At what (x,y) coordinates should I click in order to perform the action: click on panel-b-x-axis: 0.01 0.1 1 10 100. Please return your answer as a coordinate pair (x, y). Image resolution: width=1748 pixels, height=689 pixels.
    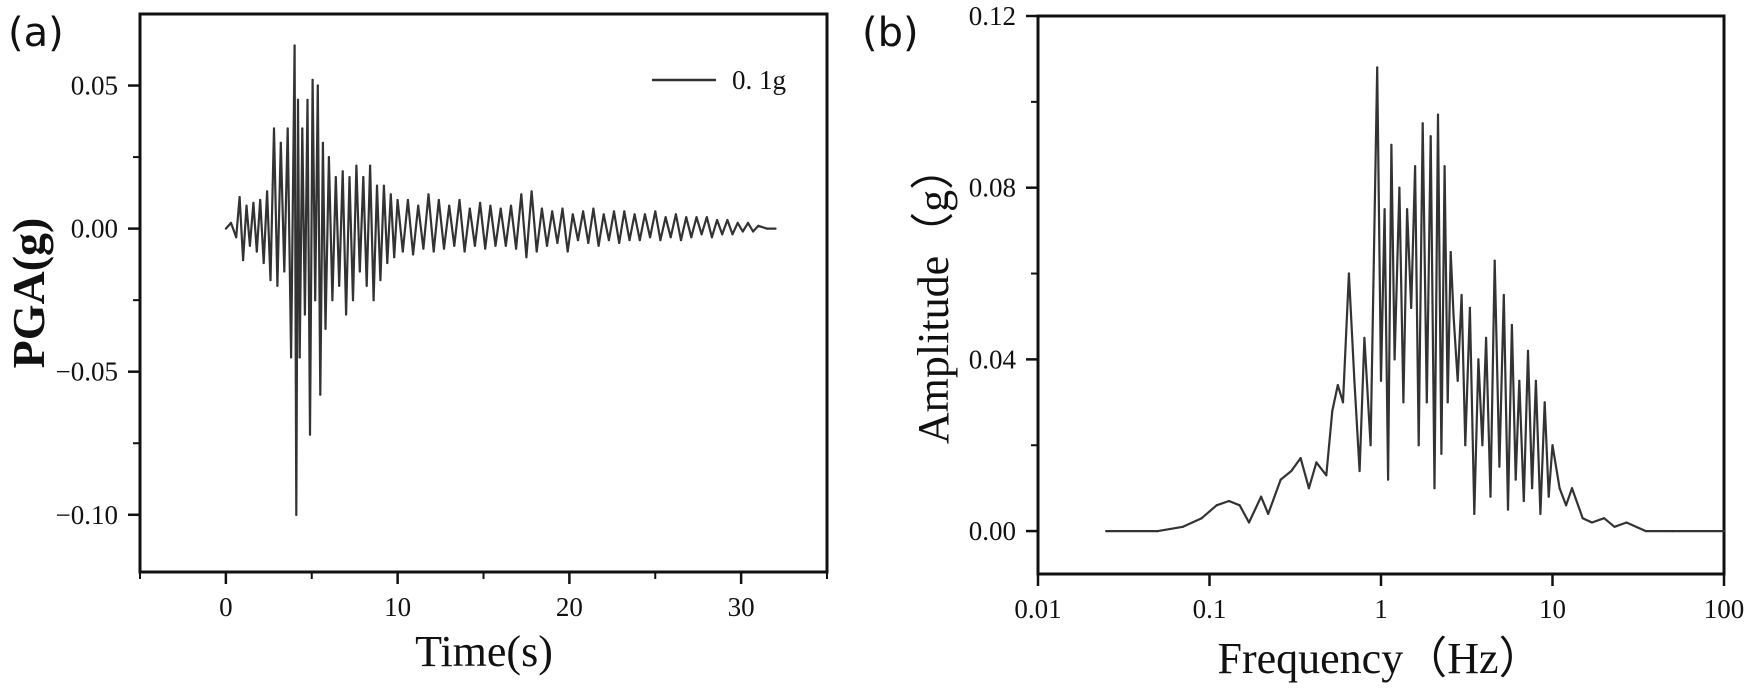
    Looking at the image, I should click on (1379, 599).